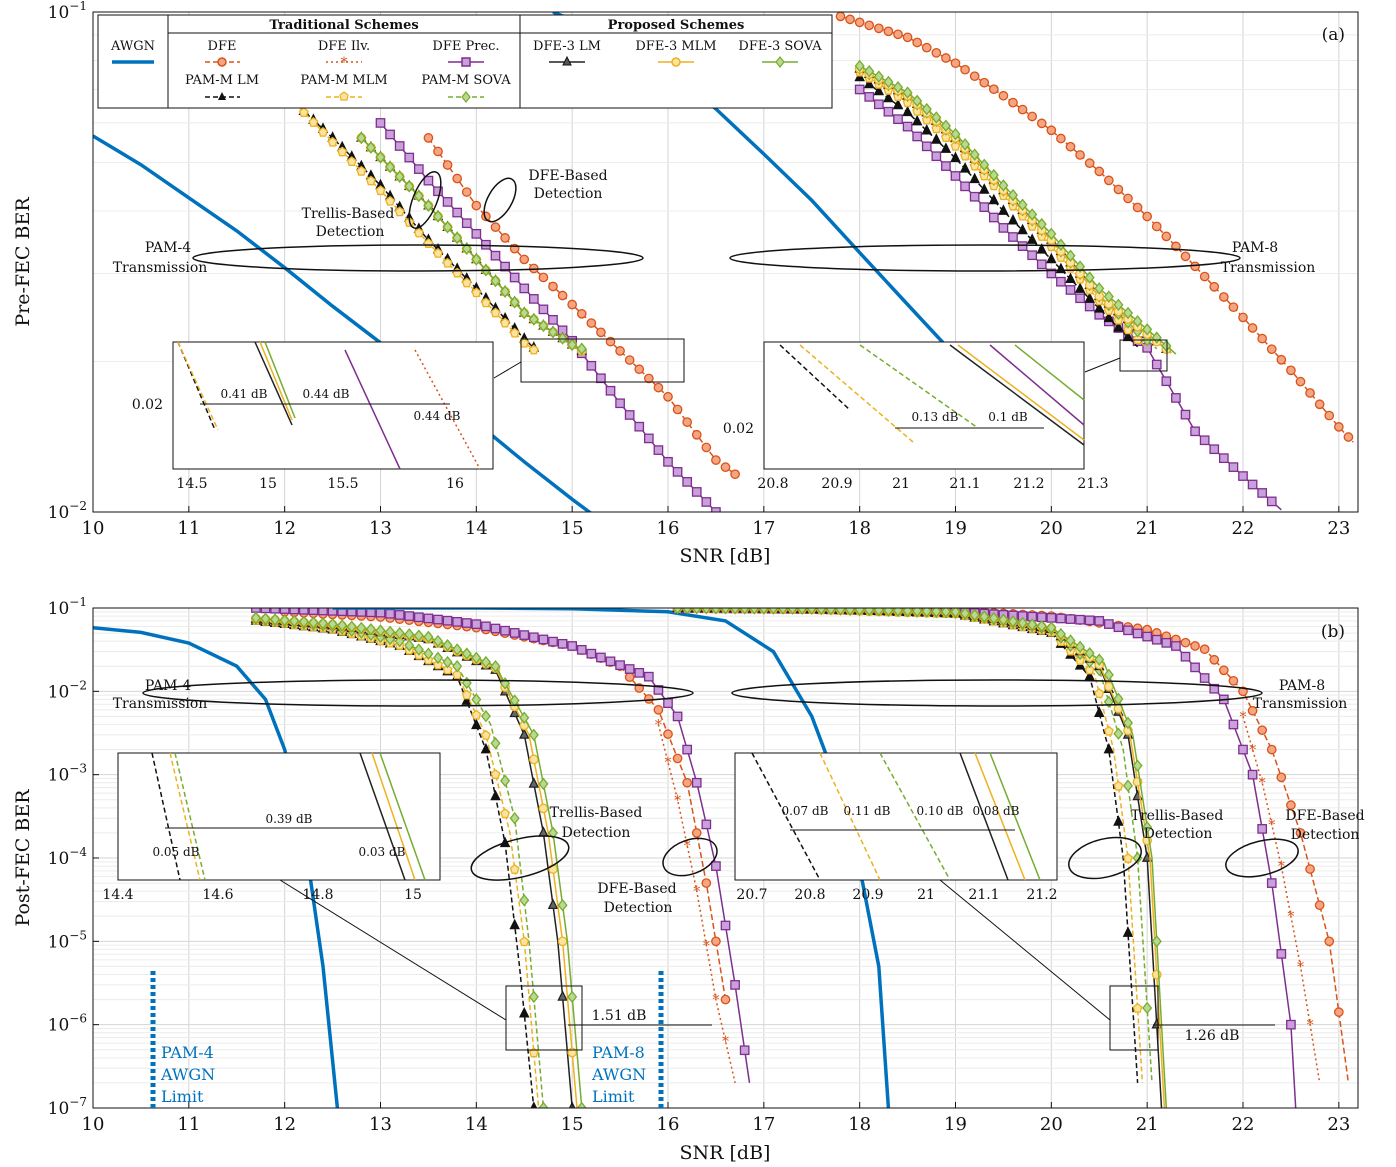  I want to click on zoom-box-b-right, so click(1134, 1018).